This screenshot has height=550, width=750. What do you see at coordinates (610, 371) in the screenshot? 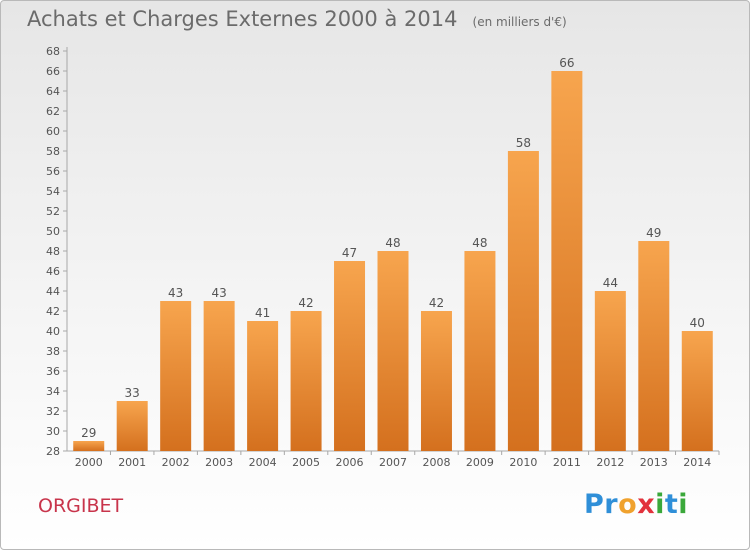
I see `bar-2012` at bounding box center [610, 371].